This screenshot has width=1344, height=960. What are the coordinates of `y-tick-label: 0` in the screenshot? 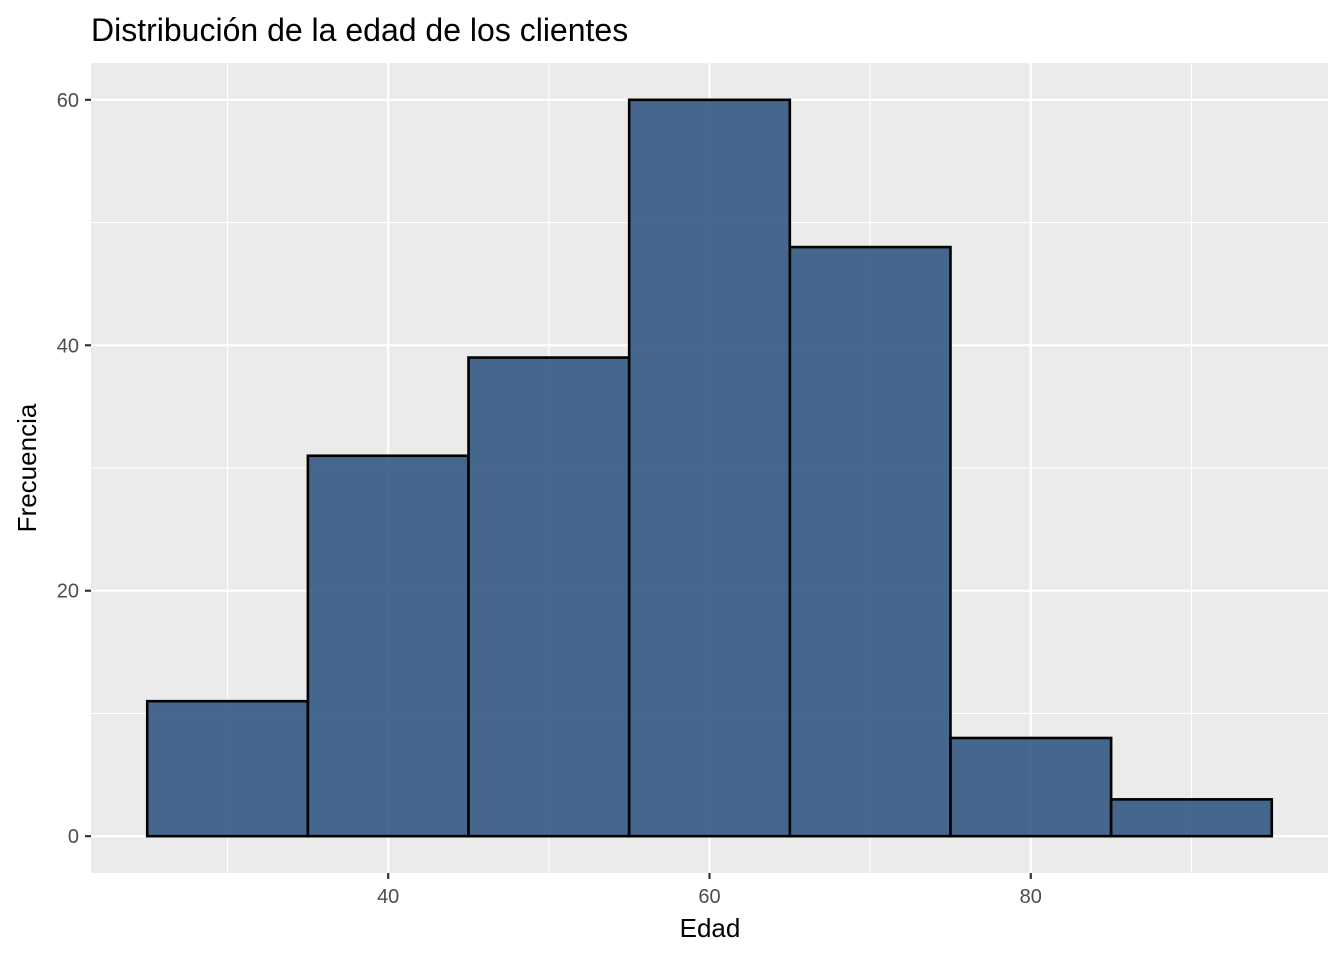 It's located at (73, 837).